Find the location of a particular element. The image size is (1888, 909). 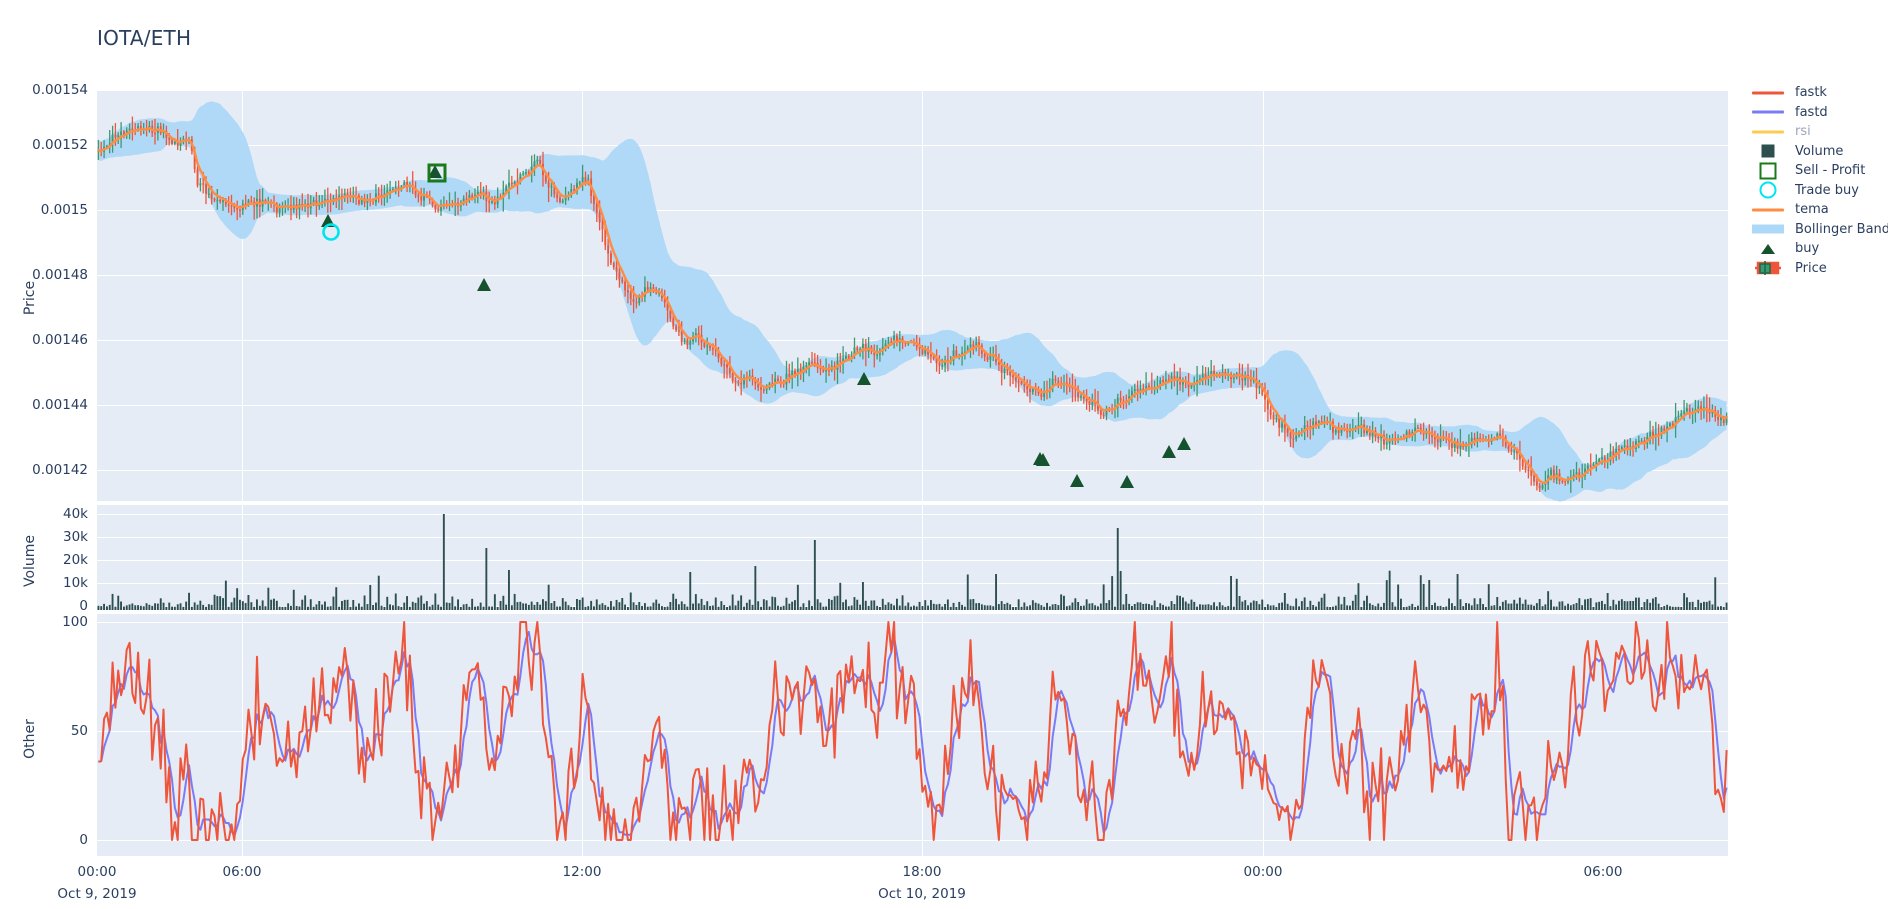

square-icon is located at coordinates (1768, 151).